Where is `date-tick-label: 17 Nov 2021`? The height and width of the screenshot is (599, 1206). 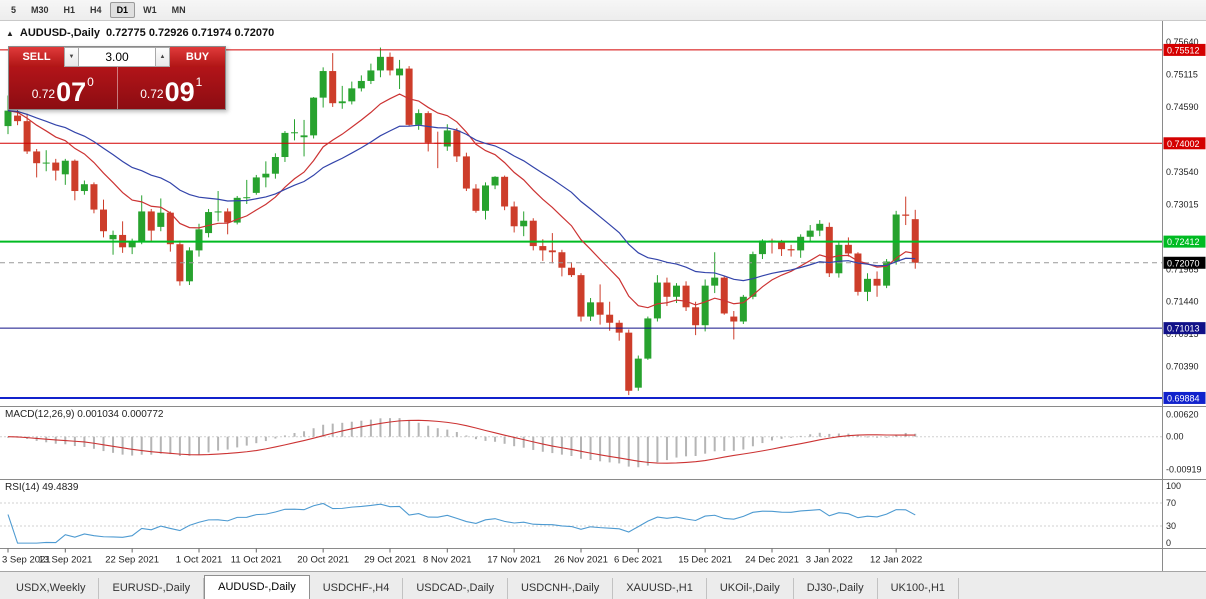
date-tick-label: 17 Nov 2021 is located at coordinates (514, 560).